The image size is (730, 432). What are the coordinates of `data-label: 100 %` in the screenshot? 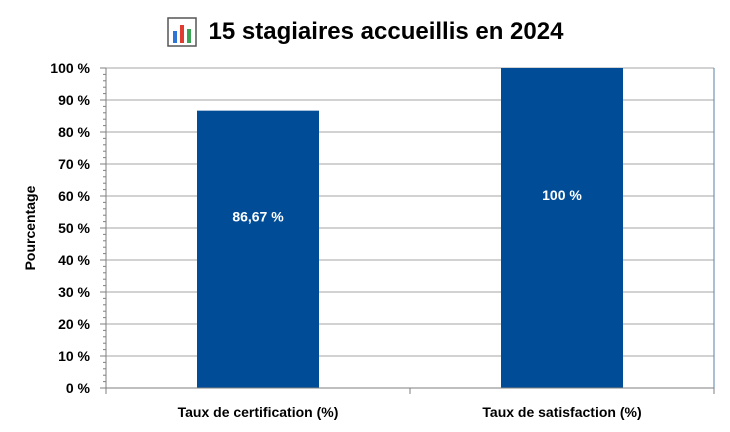 It's located at (562, 195).